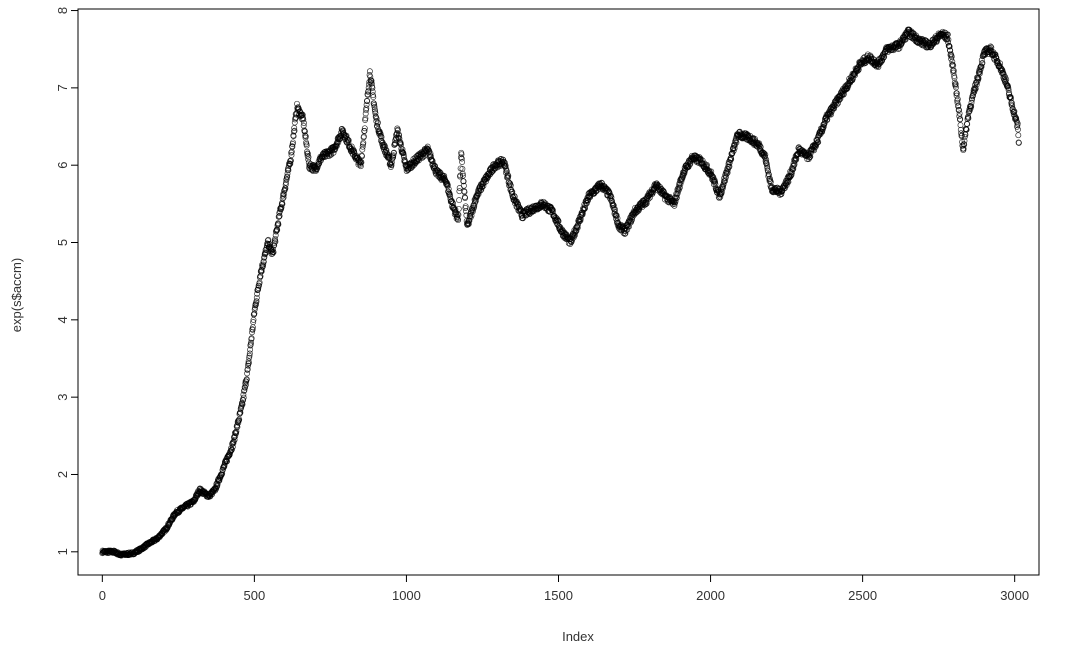  What do you see at coordinates (862, 595) in the screenshot?
I see `x-tick-label: 2500` at bounding box center [862, 595].